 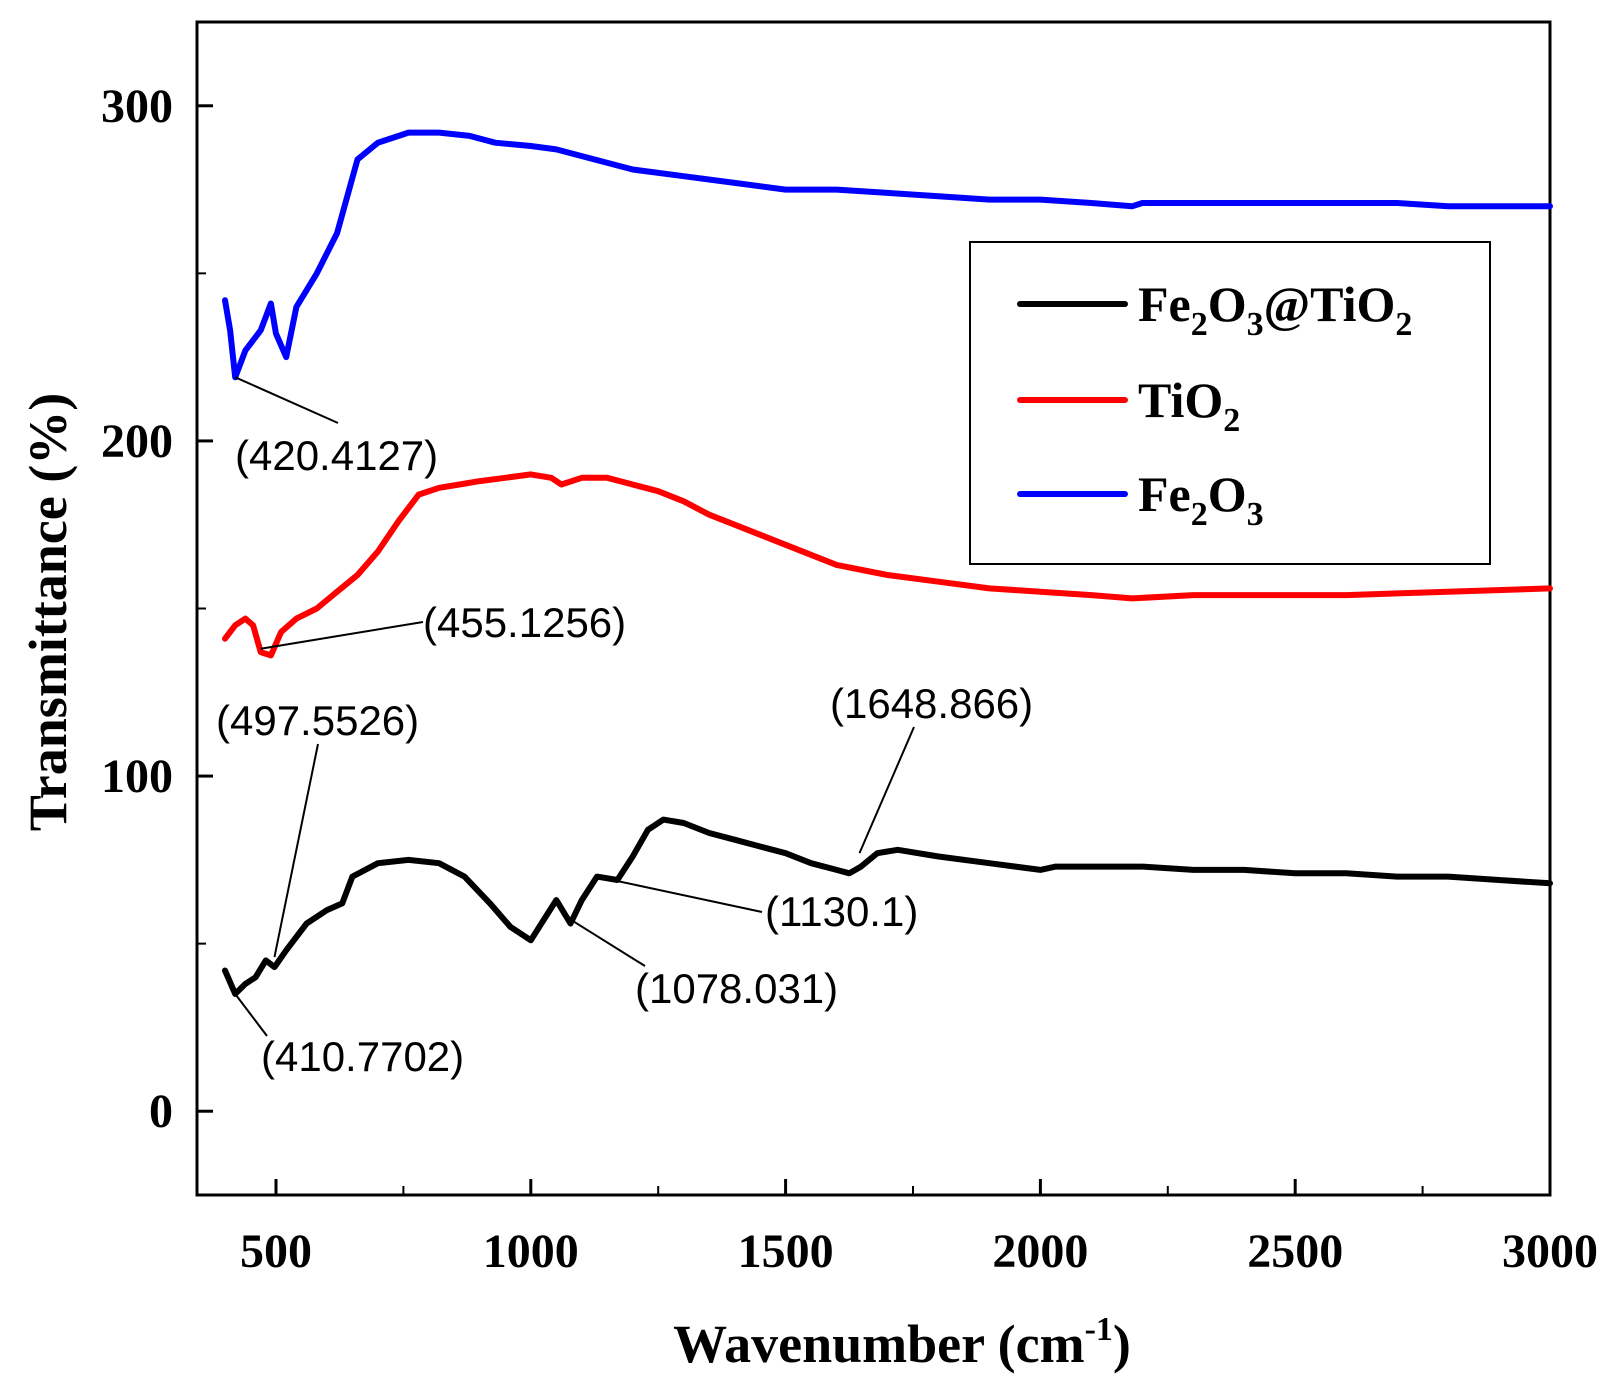 What do you see at coordinates (157, 609) in the screenshot?
I see `y-axis-ticks: 0 100 200 300` at bounding box center [157, 609].